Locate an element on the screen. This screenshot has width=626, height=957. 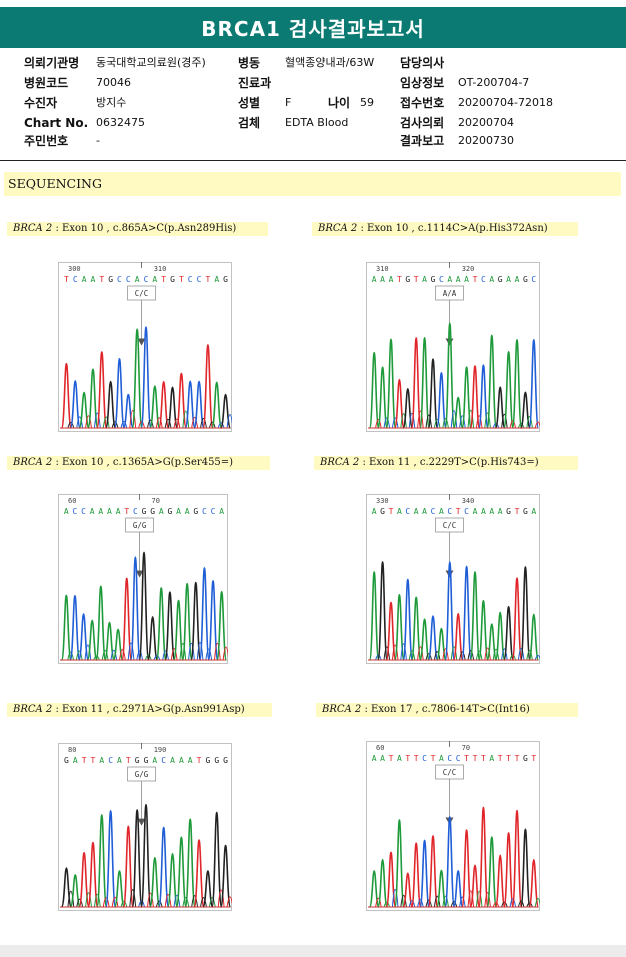
position-label: 60 is located at coordinates (380, 748).